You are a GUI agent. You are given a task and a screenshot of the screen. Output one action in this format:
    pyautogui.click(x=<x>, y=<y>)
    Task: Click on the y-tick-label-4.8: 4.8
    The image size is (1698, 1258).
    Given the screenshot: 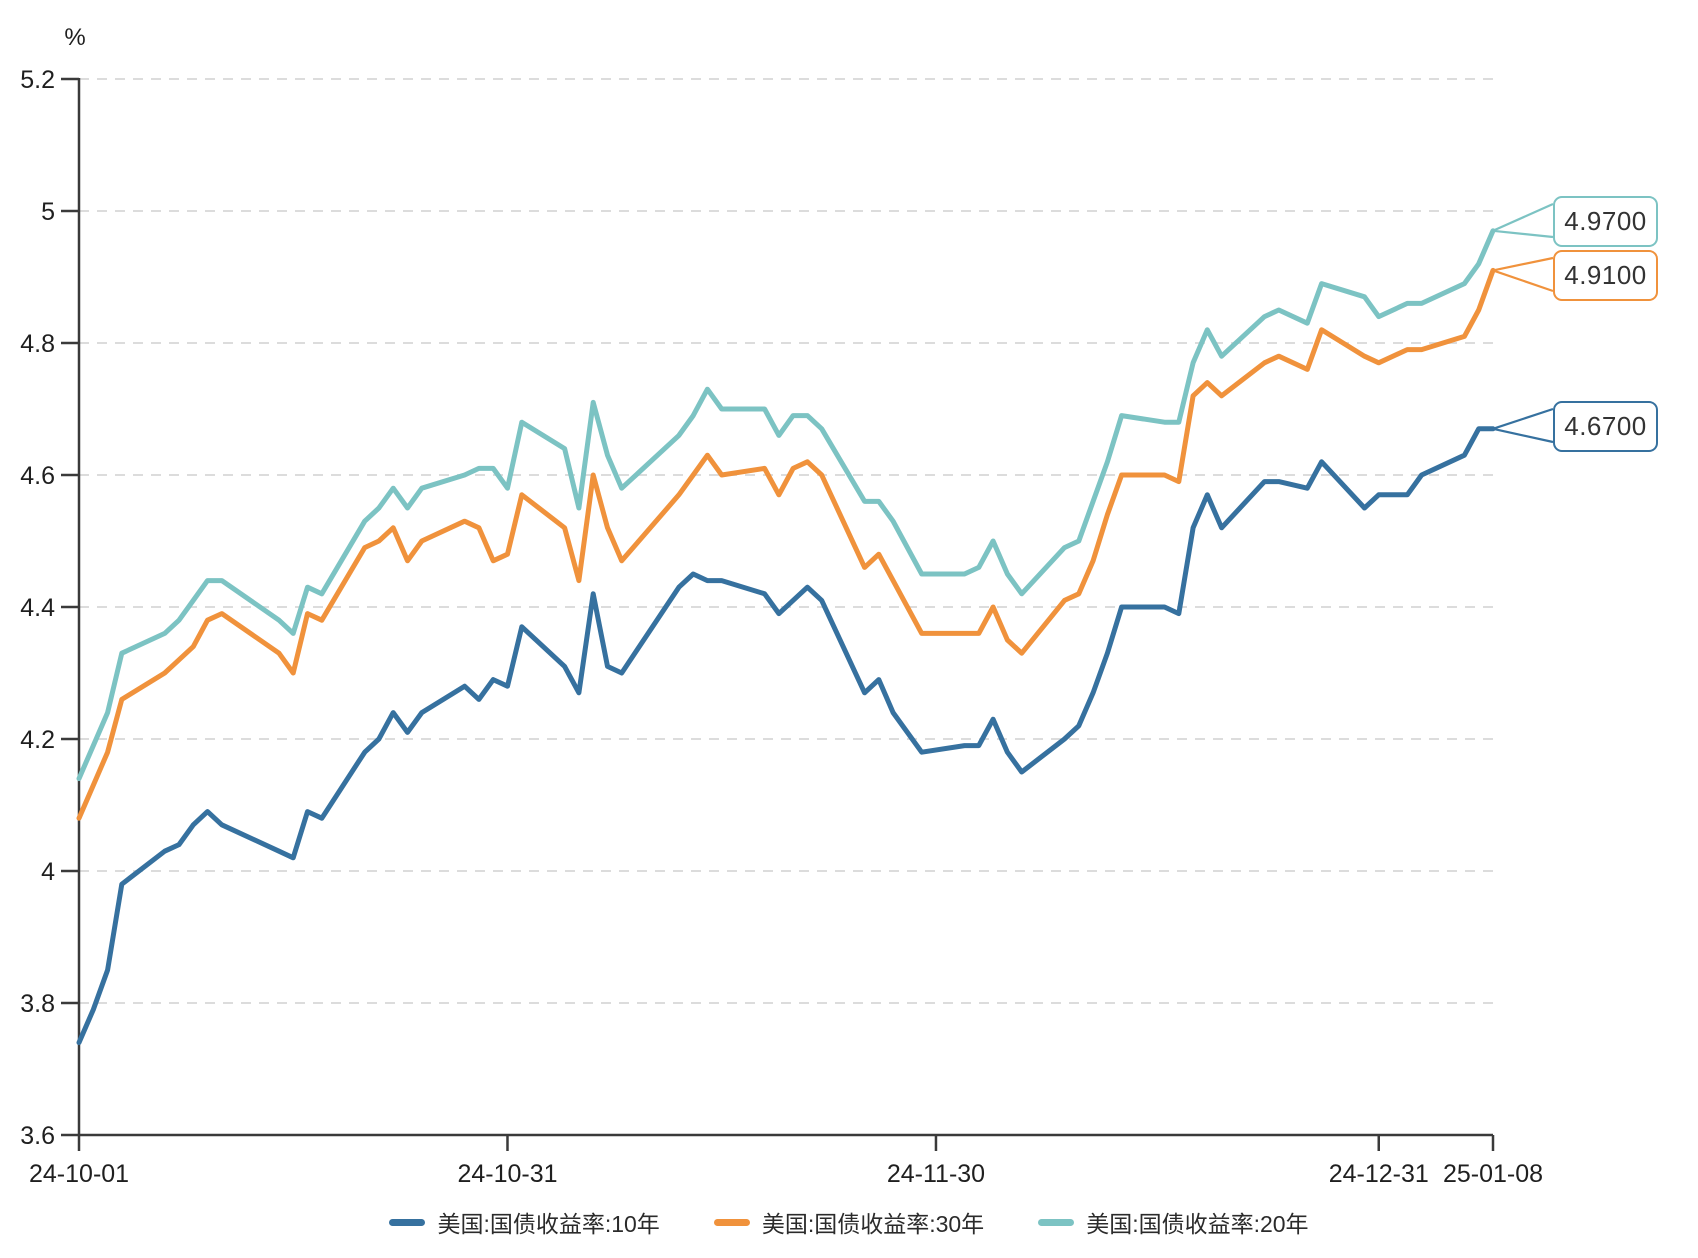 What is the action you would take?
    pyautogui.click(x=37, y=344)
    